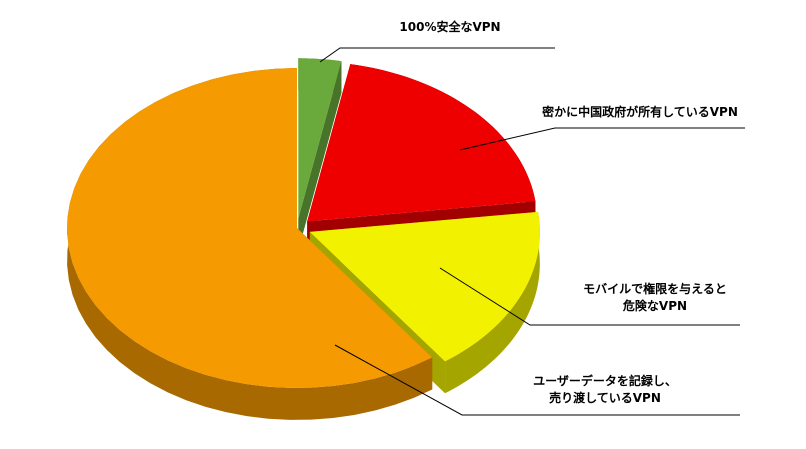 This screenshot has height=449, width=806. Describe the element at coordinates (492, 302) in the screenshot. I see `slice-side` at that location.